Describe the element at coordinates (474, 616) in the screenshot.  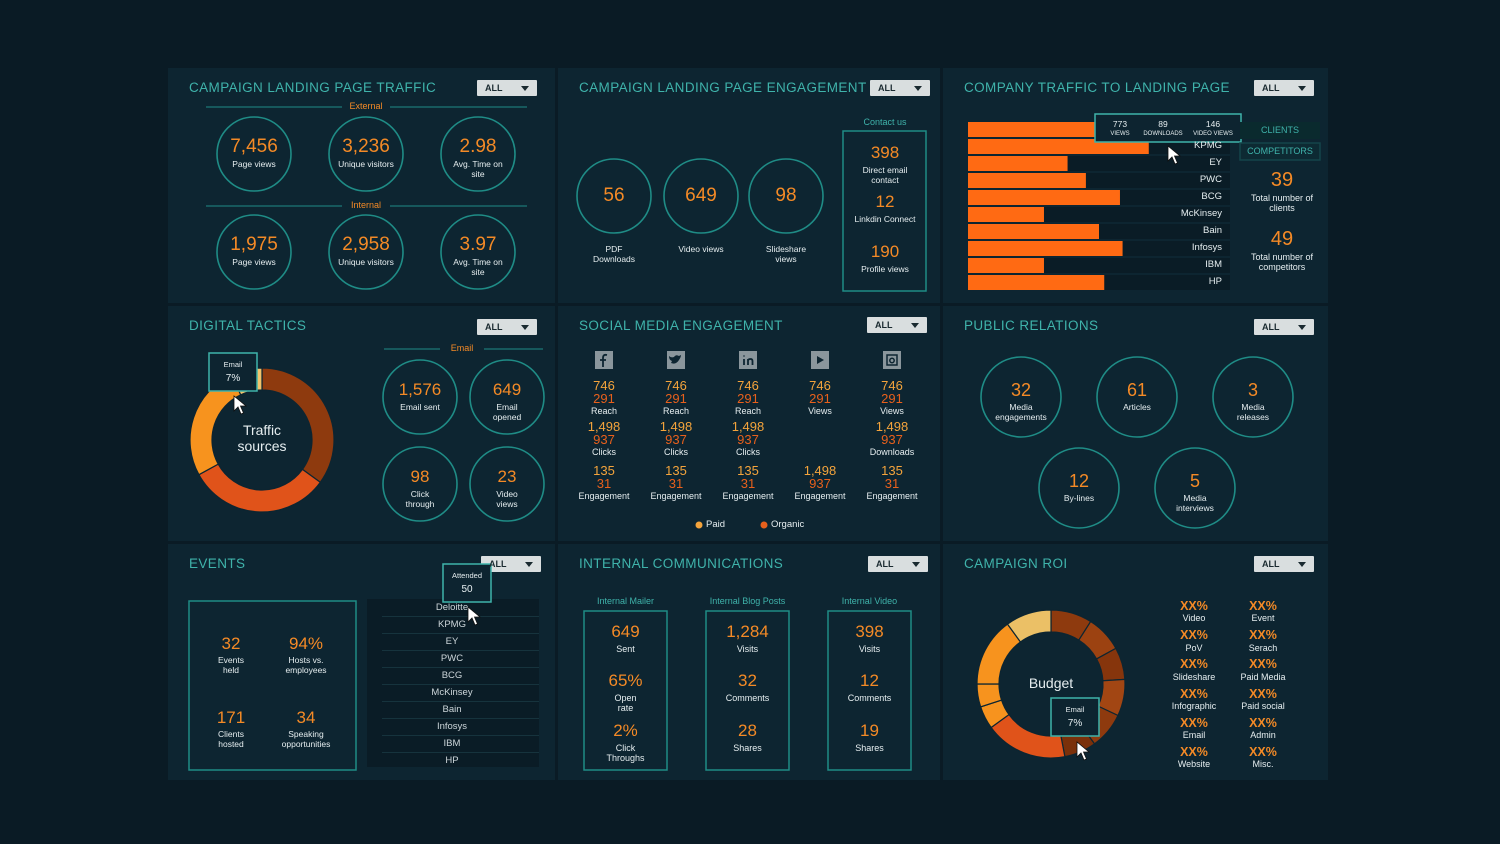
I see `cursor` at that location.